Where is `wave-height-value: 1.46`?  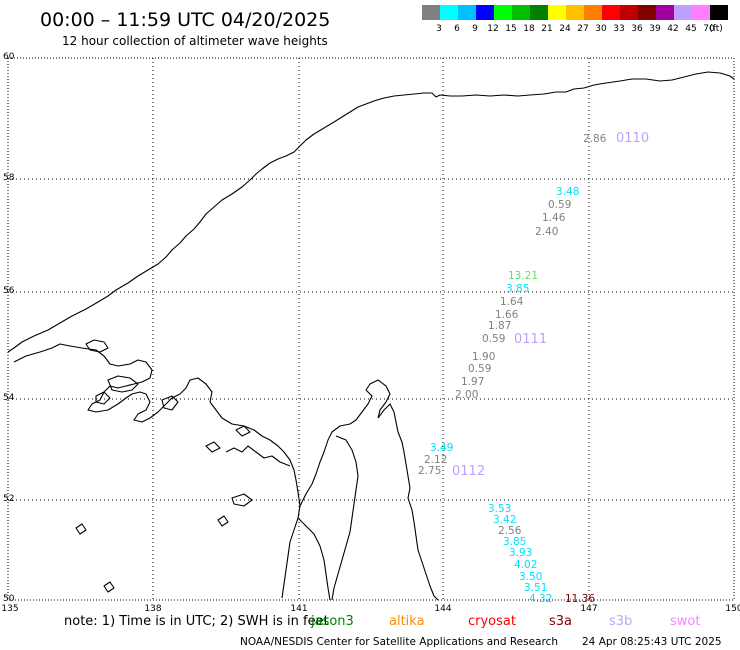 wave-height-value: 1.46 is located at coordinates (554, 218).